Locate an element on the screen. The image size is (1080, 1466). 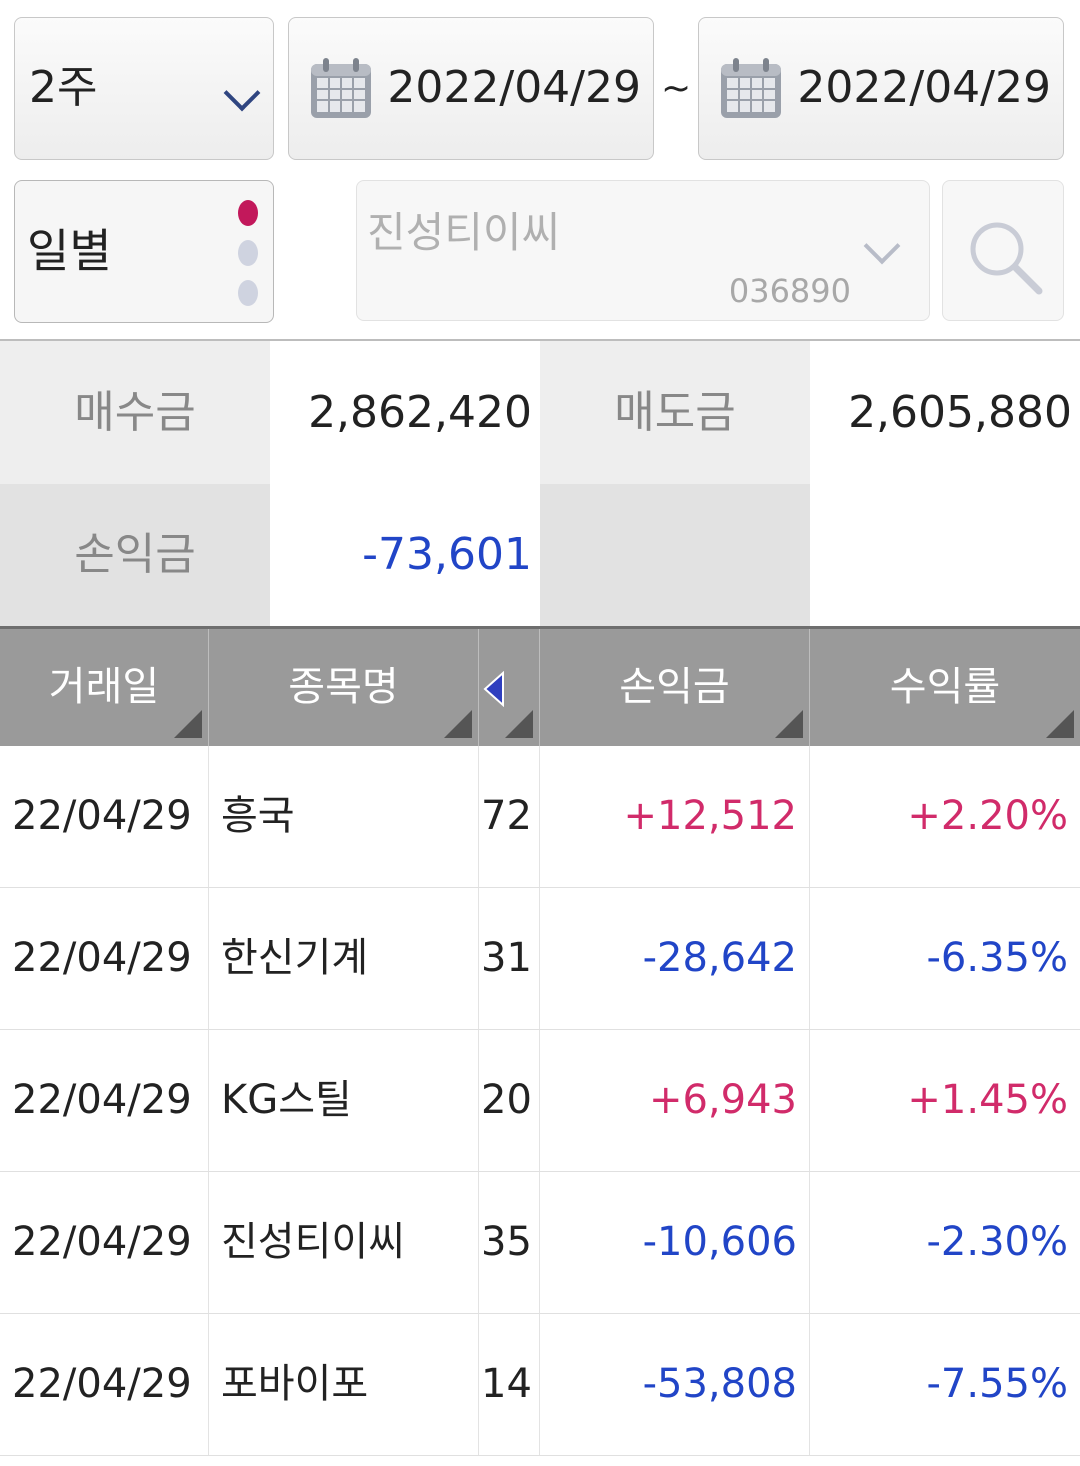
header-rate-label: 수익률 is located at coordinates (945, 687).